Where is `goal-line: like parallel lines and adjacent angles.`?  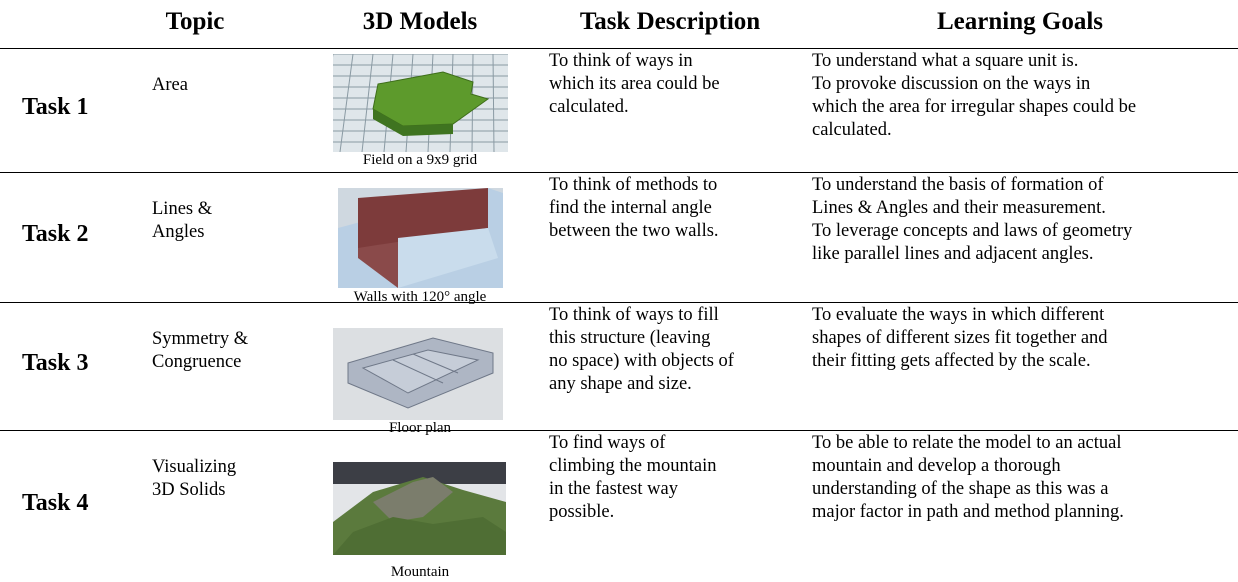
goal-line: like parallel lines and adjacent angles. is located at coordinates (953, 254).